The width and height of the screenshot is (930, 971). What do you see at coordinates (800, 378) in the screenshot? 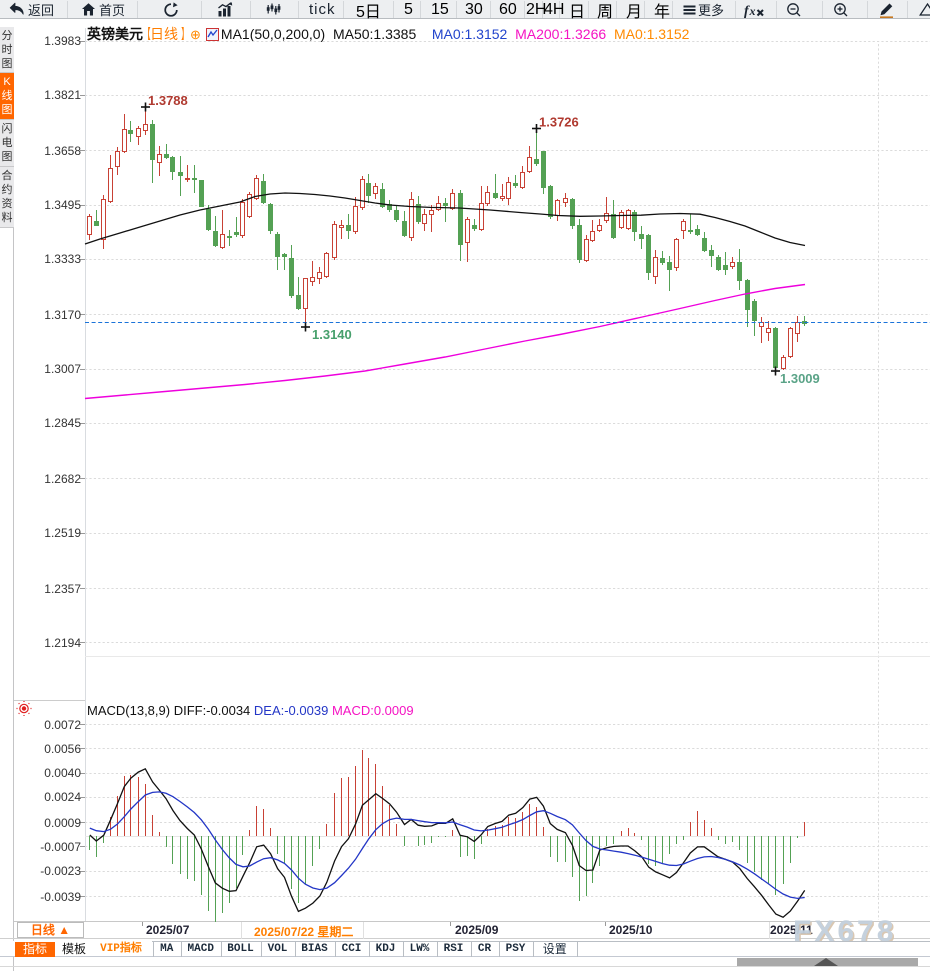
I see `svg-text: 1.3009` at bounding box center [800, 378].